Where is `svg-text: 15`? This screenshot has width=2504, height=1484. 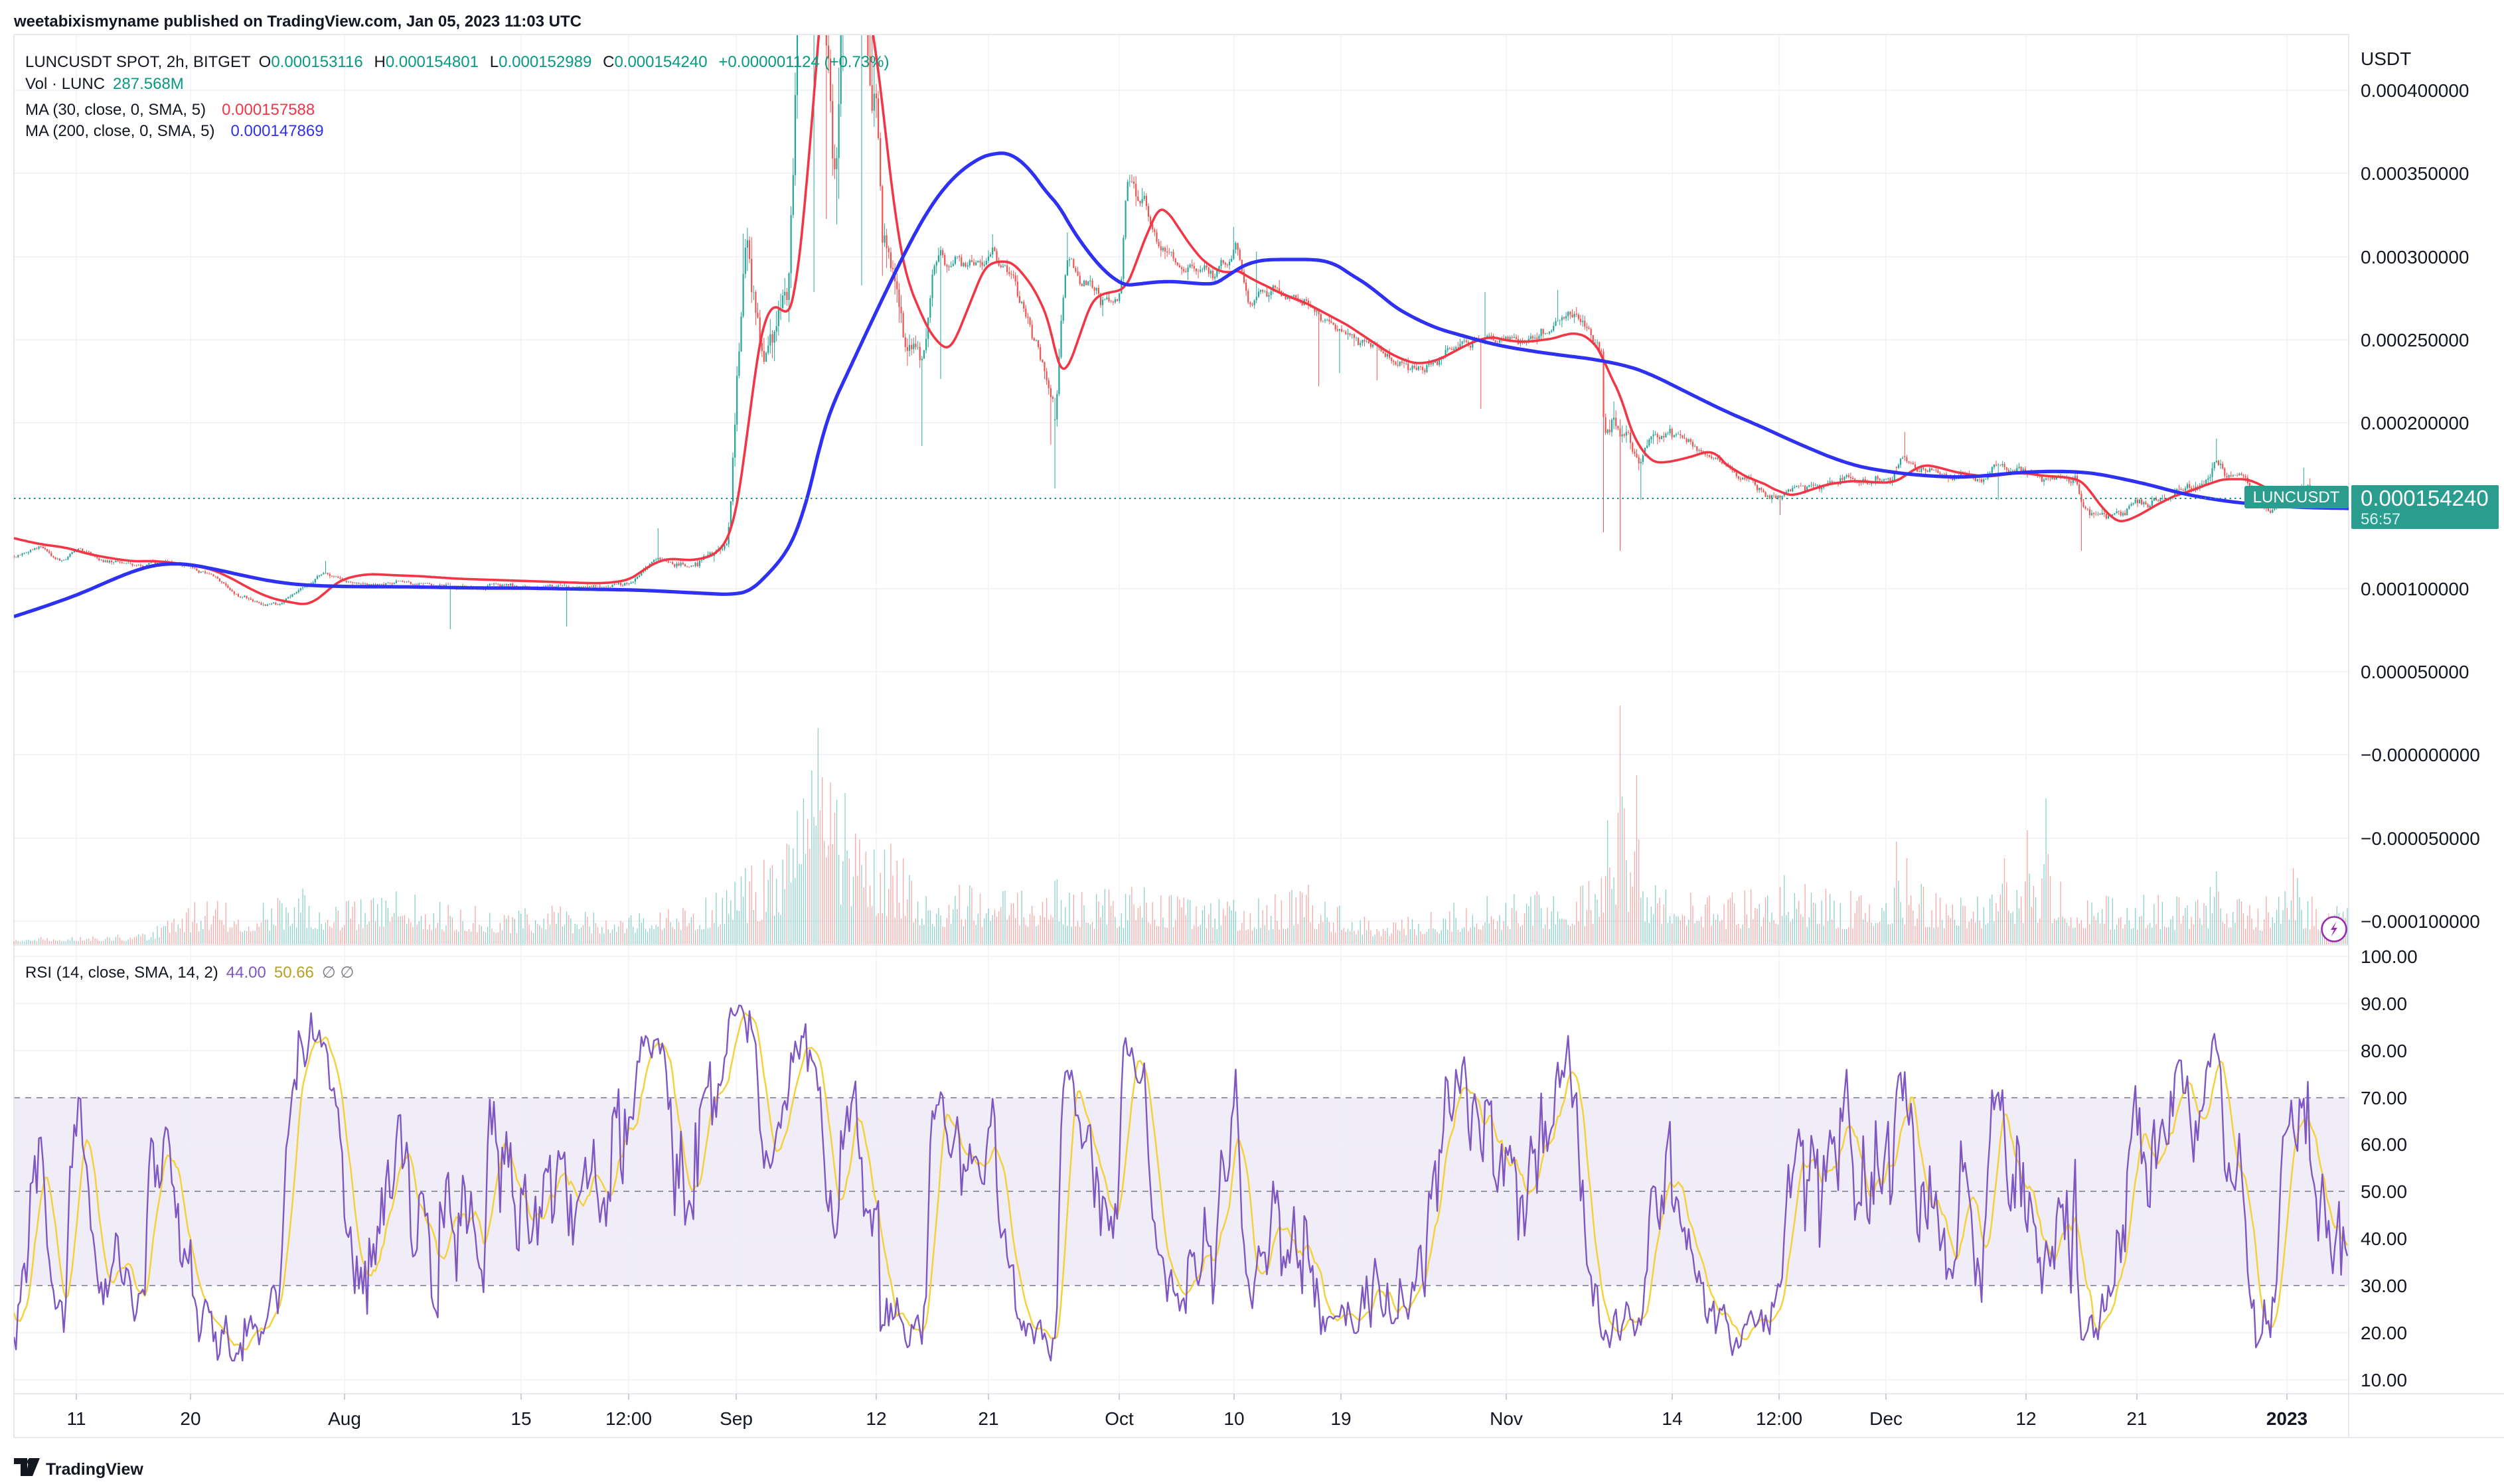
svg-text: 15 is located at coordinates (520, 1418).